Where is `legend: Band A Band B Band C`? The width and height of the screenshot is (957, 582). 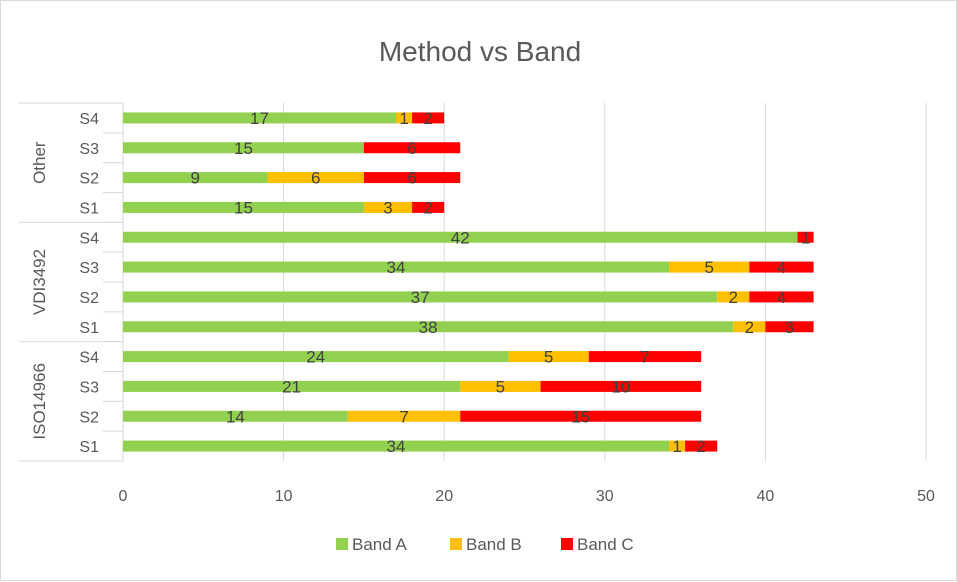
legend: Band A Band B Band C is located at coordinates (485, 544).